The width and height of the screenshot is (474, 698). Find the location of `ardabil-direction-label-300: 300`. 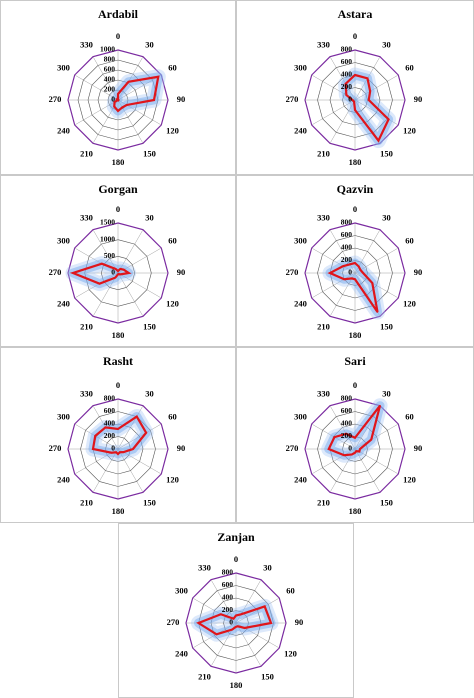

ardabil-direction-label-300: 300 is located at coordinates (63, 67).